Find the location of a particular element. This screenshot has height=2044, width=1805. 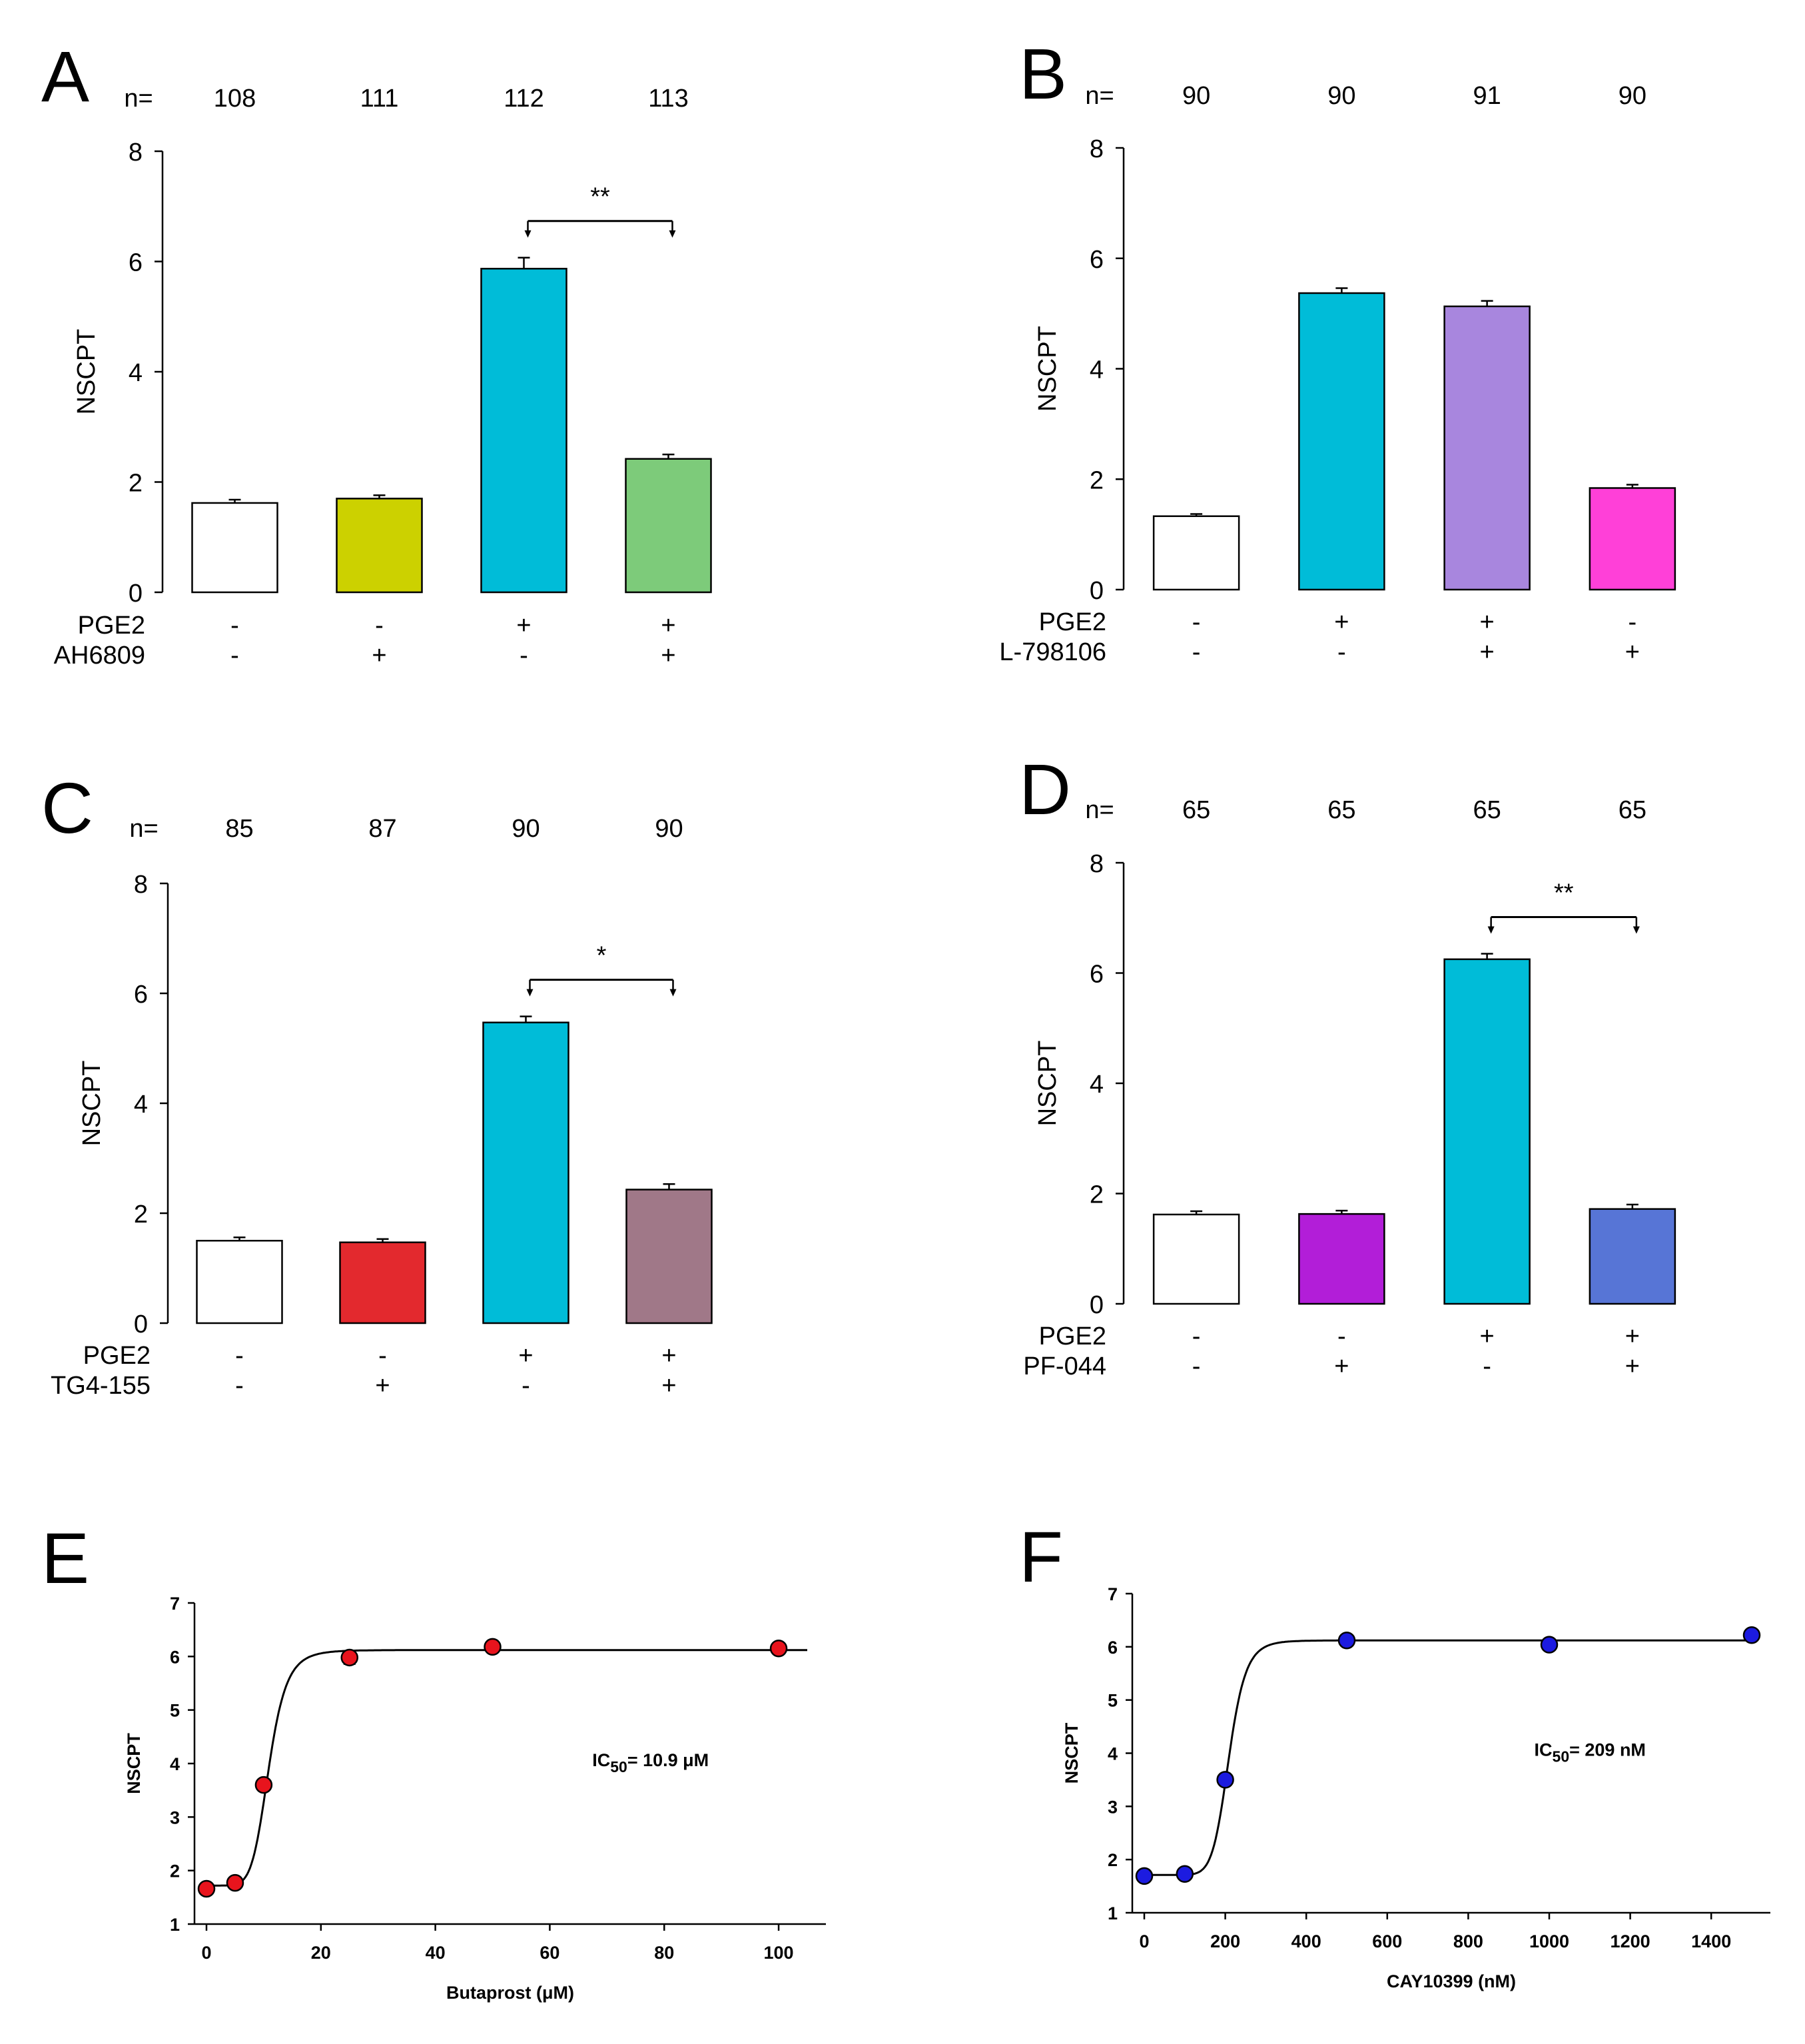

significance-label: * is located at coordinates (602, 956).